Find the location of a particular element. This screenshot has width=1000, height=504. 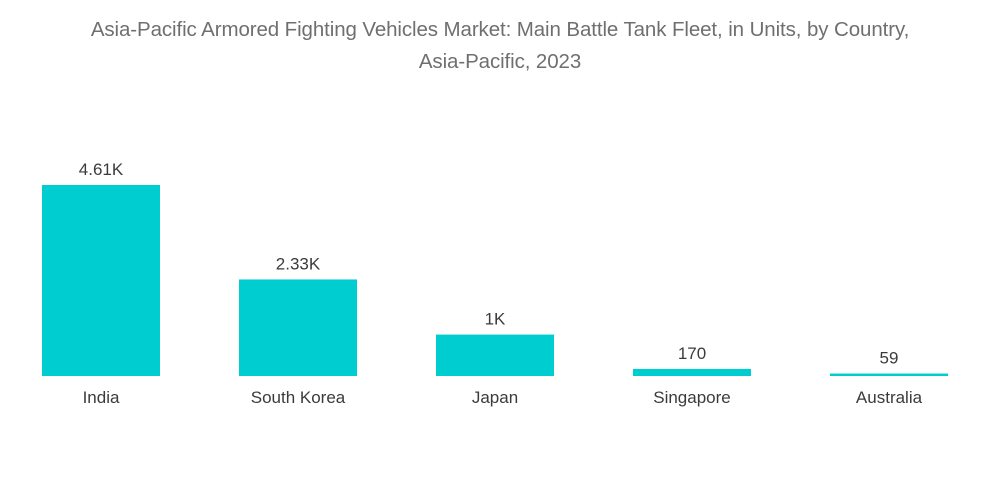

value-label-japan: 1K is located at coordinates (495, 319).